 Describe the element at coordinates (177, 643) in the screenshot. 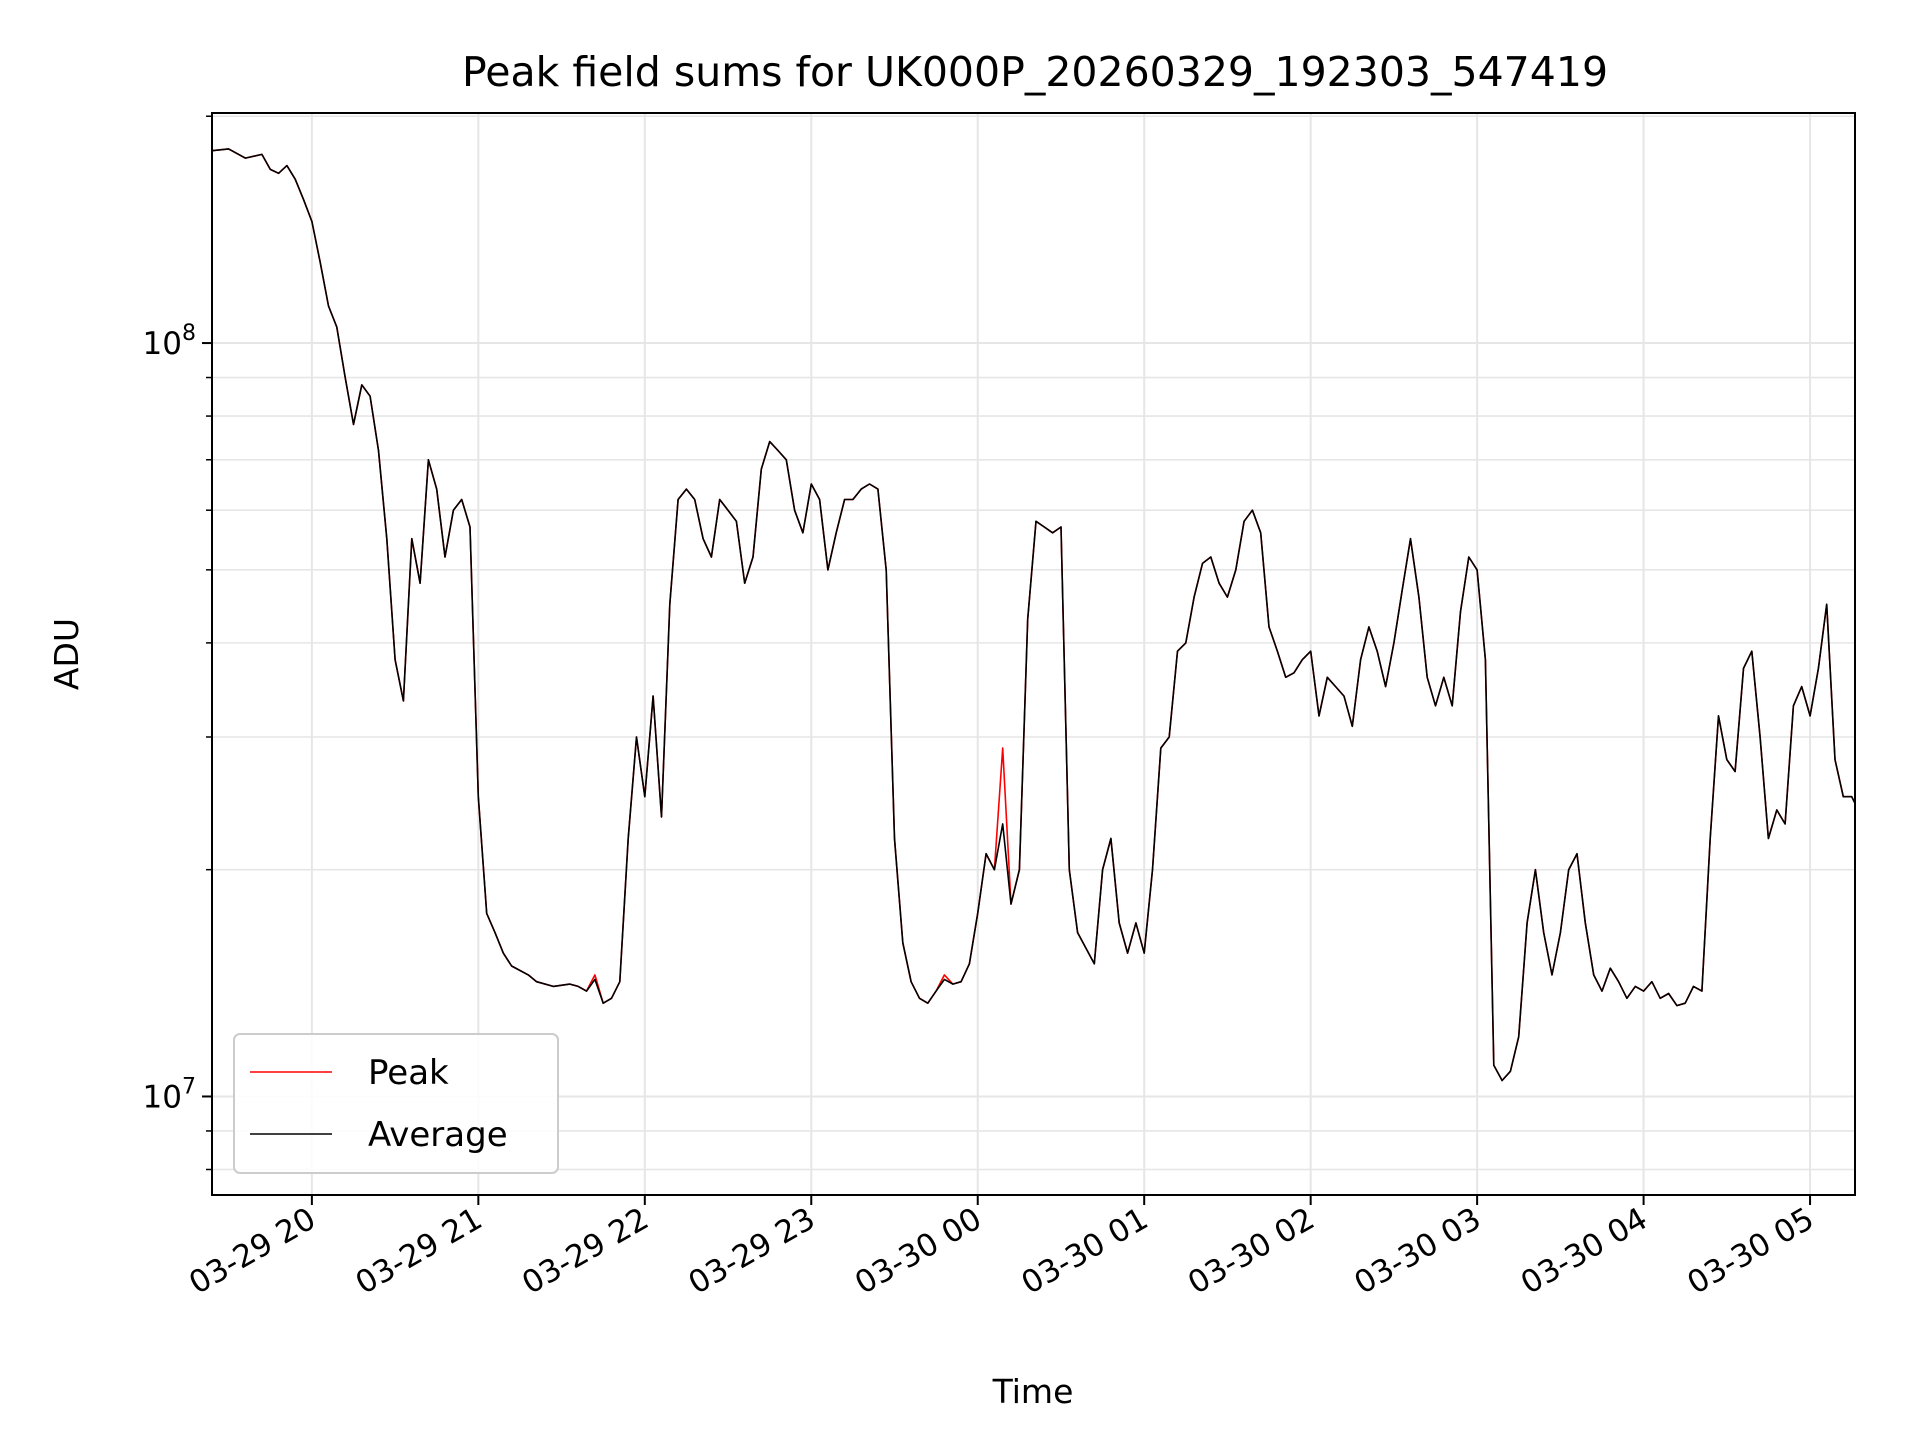

I see `y-axis-ticks: 10⁷ 10⁸` at that location.